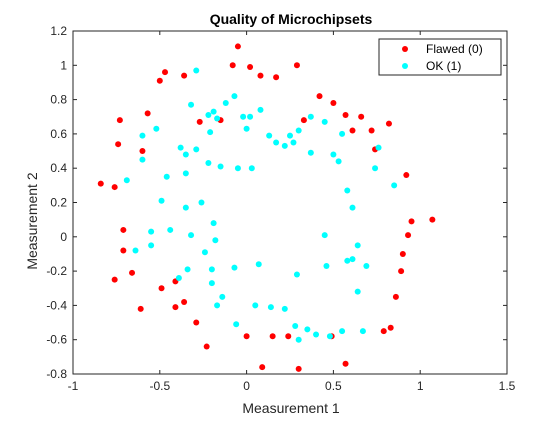 The width and height of the screenshot is (560, 425). I want to click on x-tick-label: 0, so click(246, 386).